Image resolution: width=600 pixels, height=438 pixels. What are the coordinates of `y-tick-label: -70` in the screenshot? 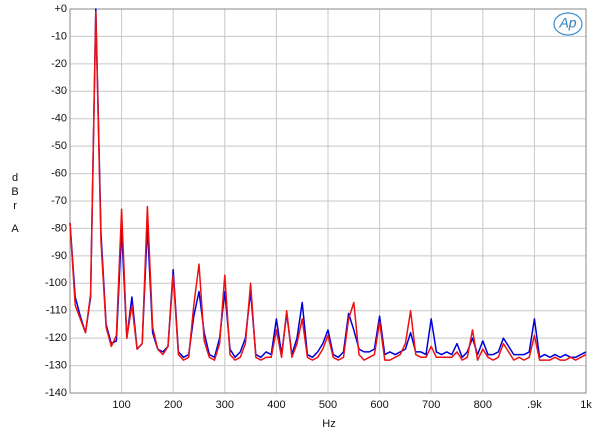 It's located at (59, 201).